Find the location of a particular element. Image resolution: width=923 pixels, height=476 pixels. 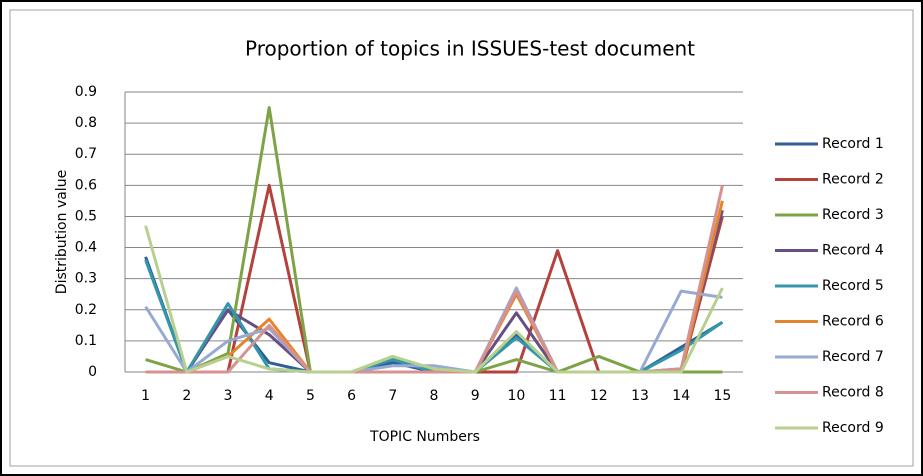

legend-label: Record 3 is located at coordinates (853, 215).